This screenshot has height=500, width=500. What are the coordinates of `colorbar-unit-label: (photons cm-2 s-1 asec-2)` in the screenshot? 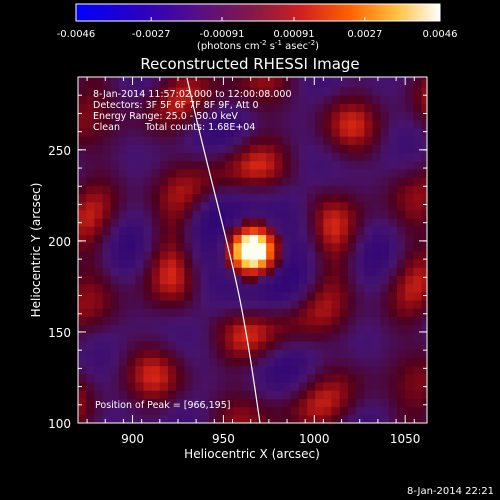 It's located at (258, 45).